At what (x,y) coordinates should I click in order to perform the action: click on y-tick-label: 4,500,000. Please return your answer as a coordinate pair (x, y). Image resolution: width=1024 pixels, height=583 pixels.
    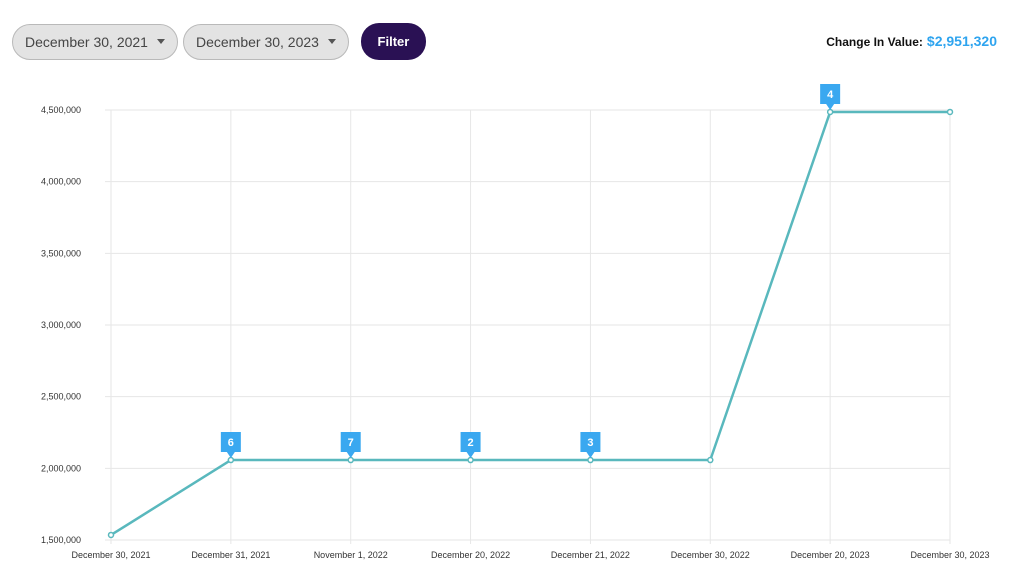
    Looking at the image, I should click on (61, 110).